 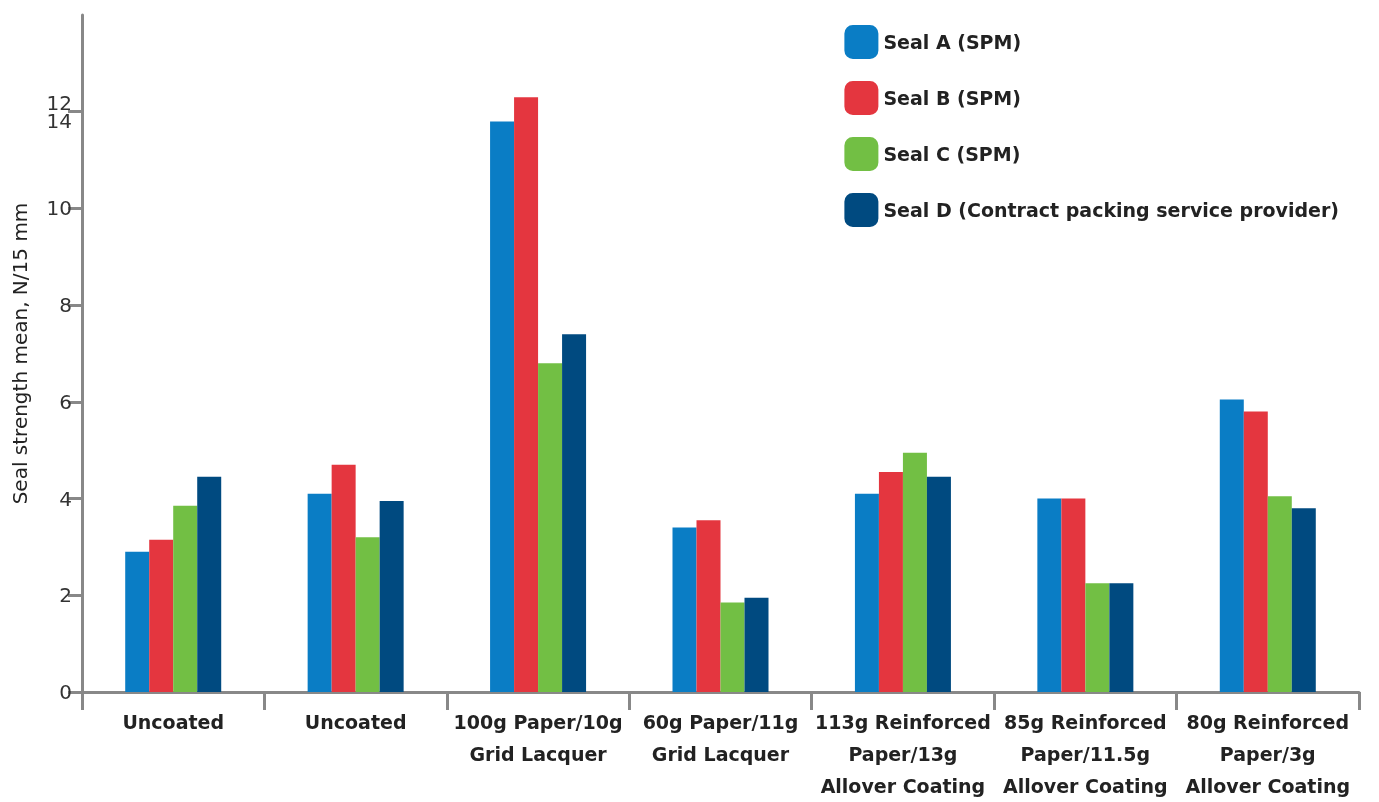 What do you see at coordinates (65, 692) in the screenshot?
I see `y-tick-label: 0` at bounding box center [65, 692].